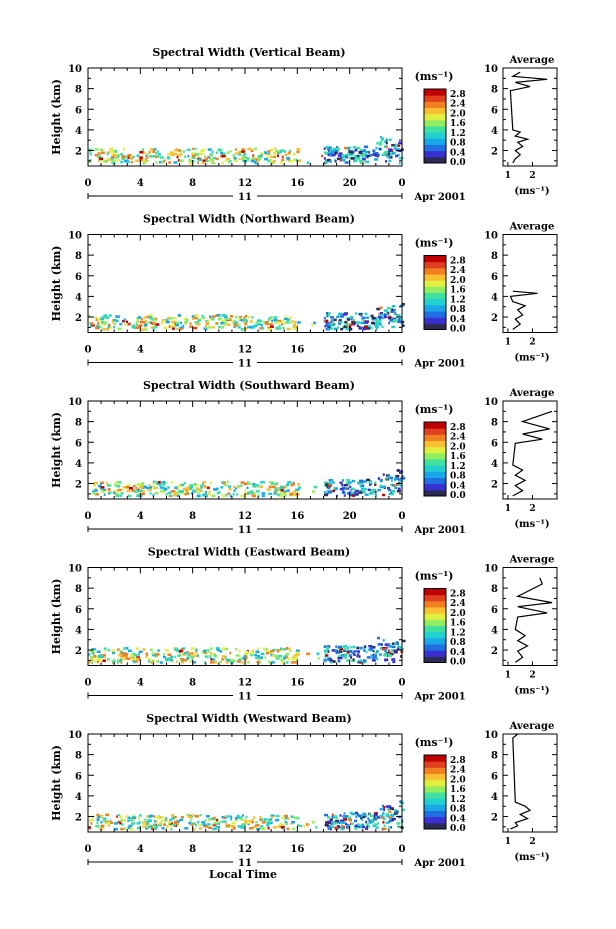 This screenshot has width=616, height=929. I want to click on heatmap-pixels, so click(246, 316).